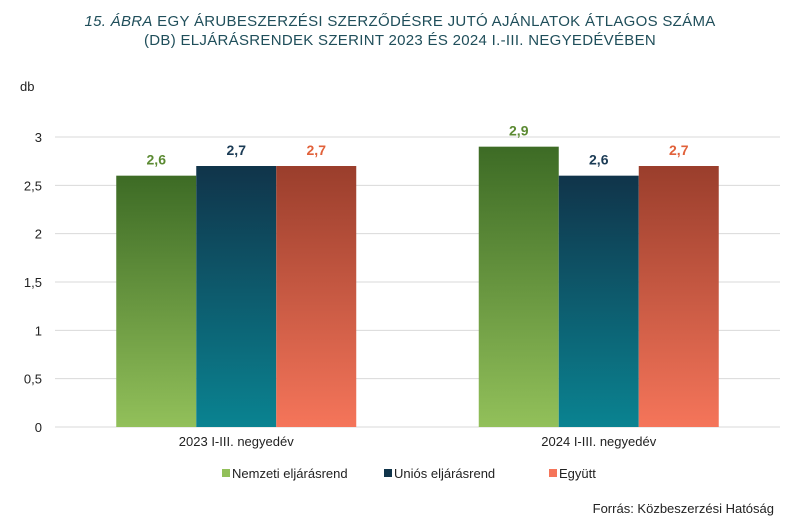 The width and height of the screenshot is (800, 526). I want to click on x-tick-label: 2024 I-III. negyedév, so click(598, 441).